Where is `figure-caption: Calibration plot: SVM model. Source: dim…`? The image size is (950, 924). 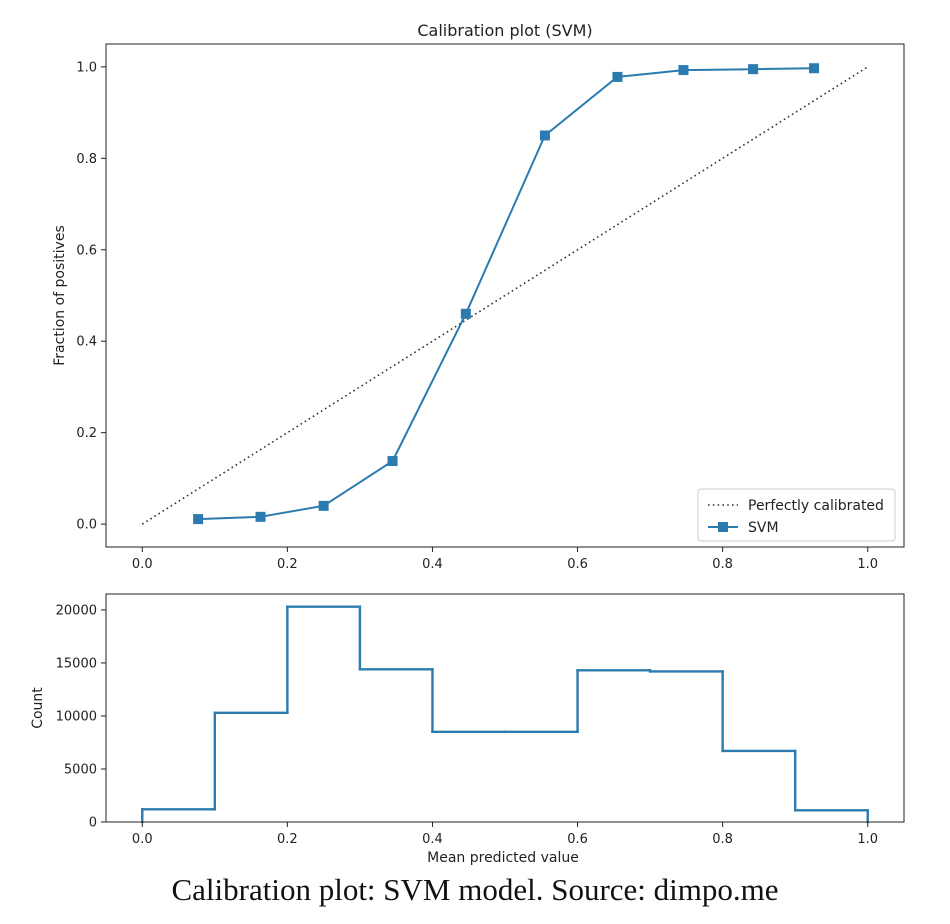 figure-caption: Calibration plot: SVM model. Source: dim… is located at coordinates (475, 889).